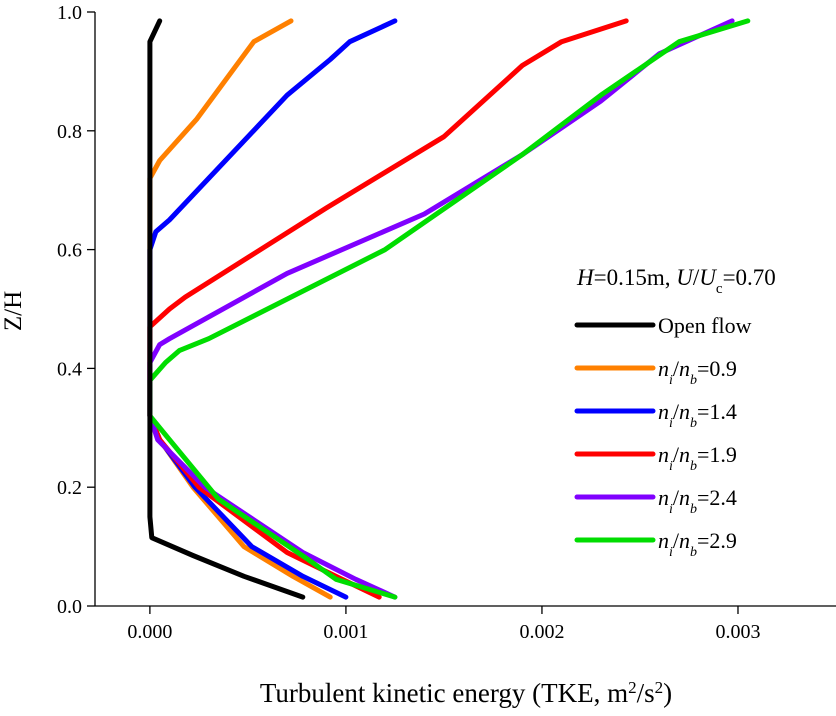 Image resolution: width=836 pixels, height=716 pixels. I want to click on x-ticks: 0.000 0.001 0.002 0.003, so click(443, 624).